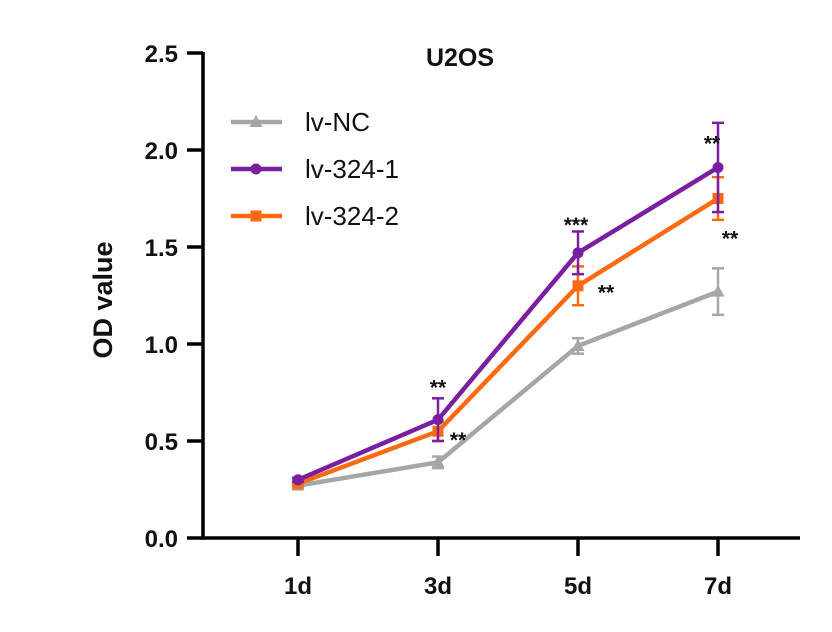  I want to click on x-ticks: 1d 3d 5d 7d, so click(508, 569).